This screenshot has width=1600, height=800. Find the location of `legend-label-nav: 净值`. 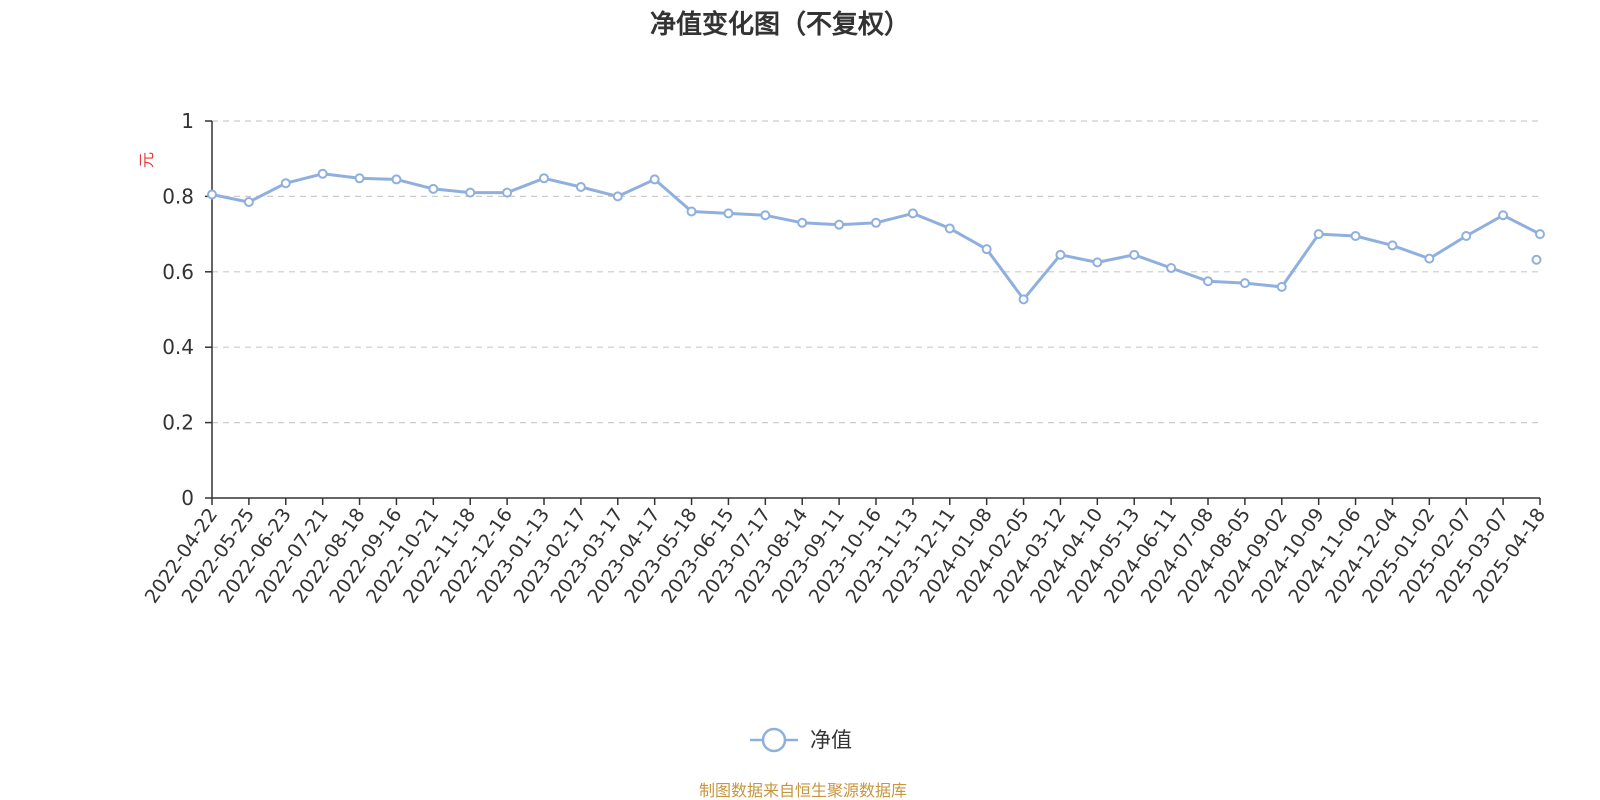

legend-label-nav: 净值 is located at coordinates (831, 740).